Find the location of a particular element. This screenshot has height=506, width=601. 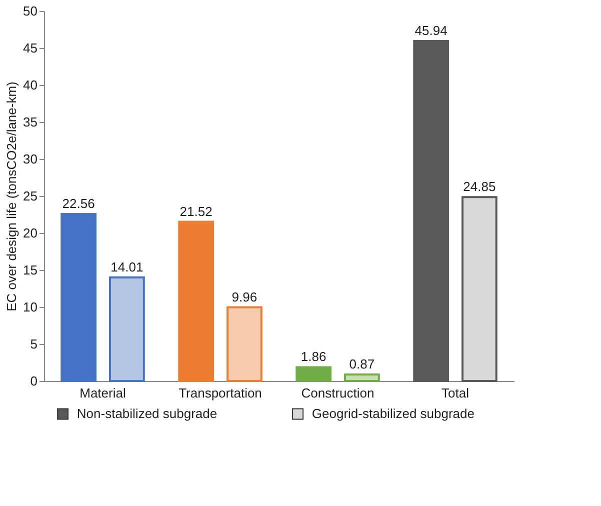

data-label: 22.56 is located at coordinates (78, 204).